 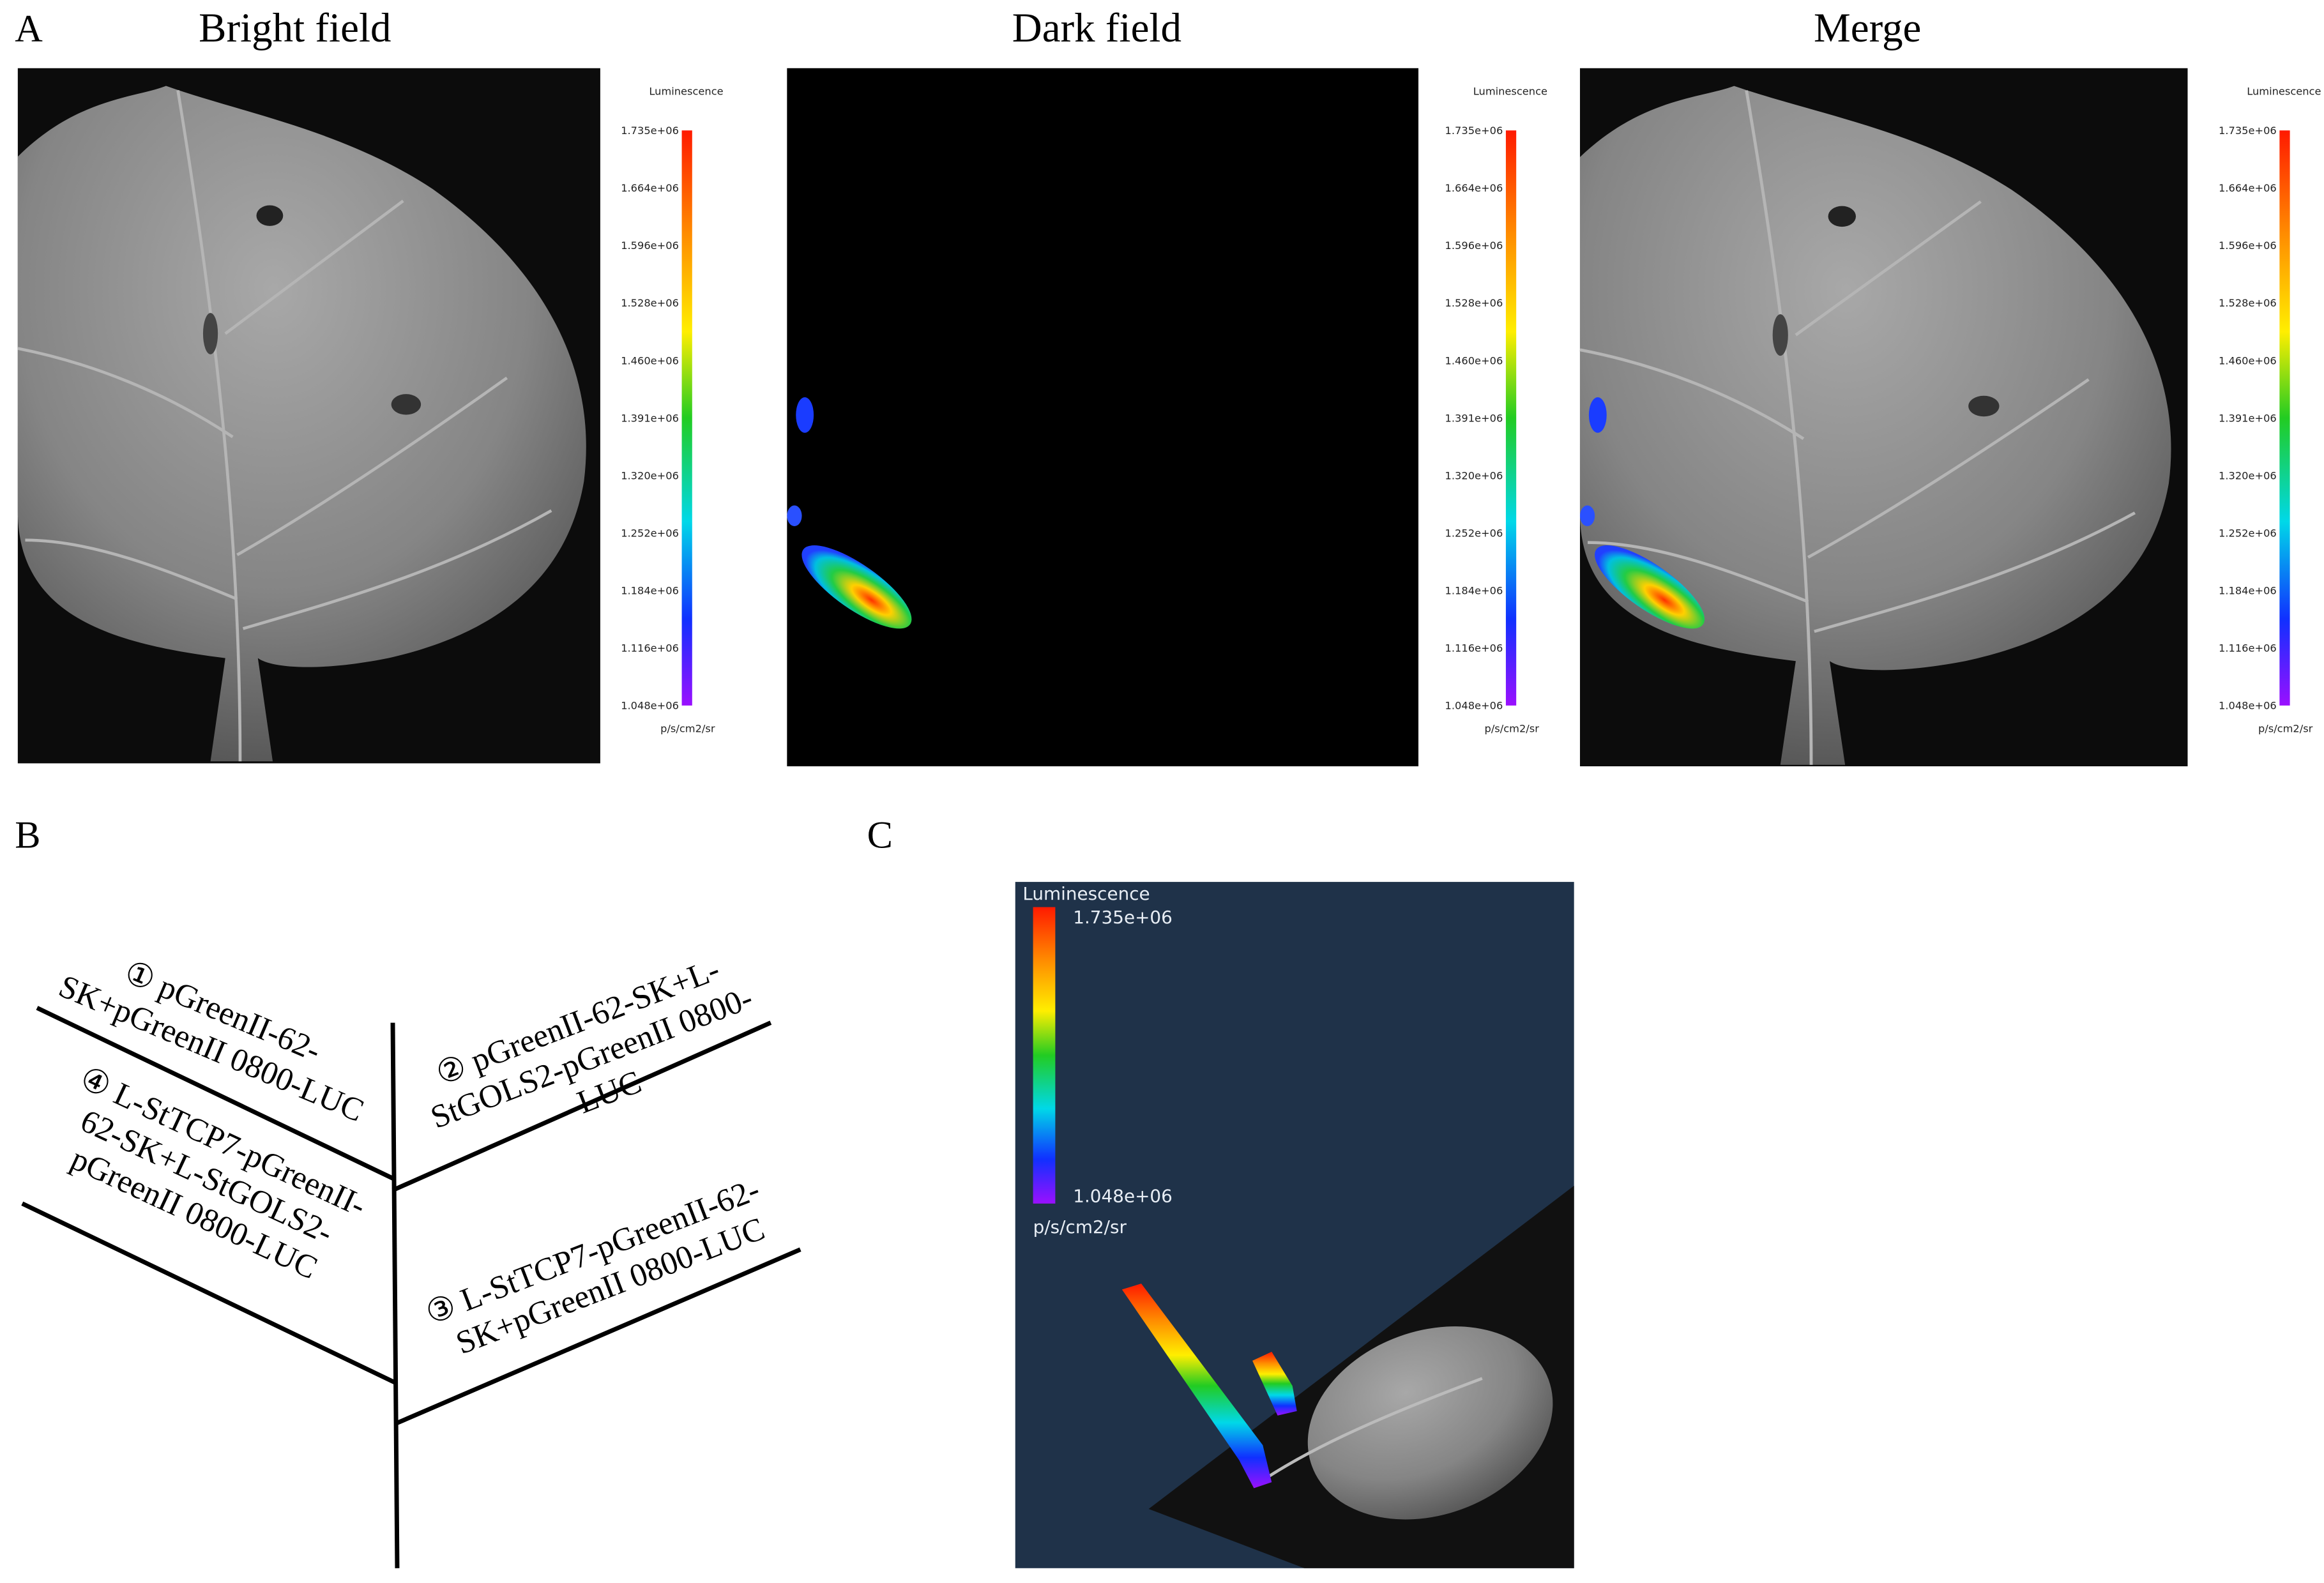 What do you see at coordinates (1123, 1195) in the screenshot?
I see `colorbar-min: 1.048e+06` at bounding box center [1123, 1195].